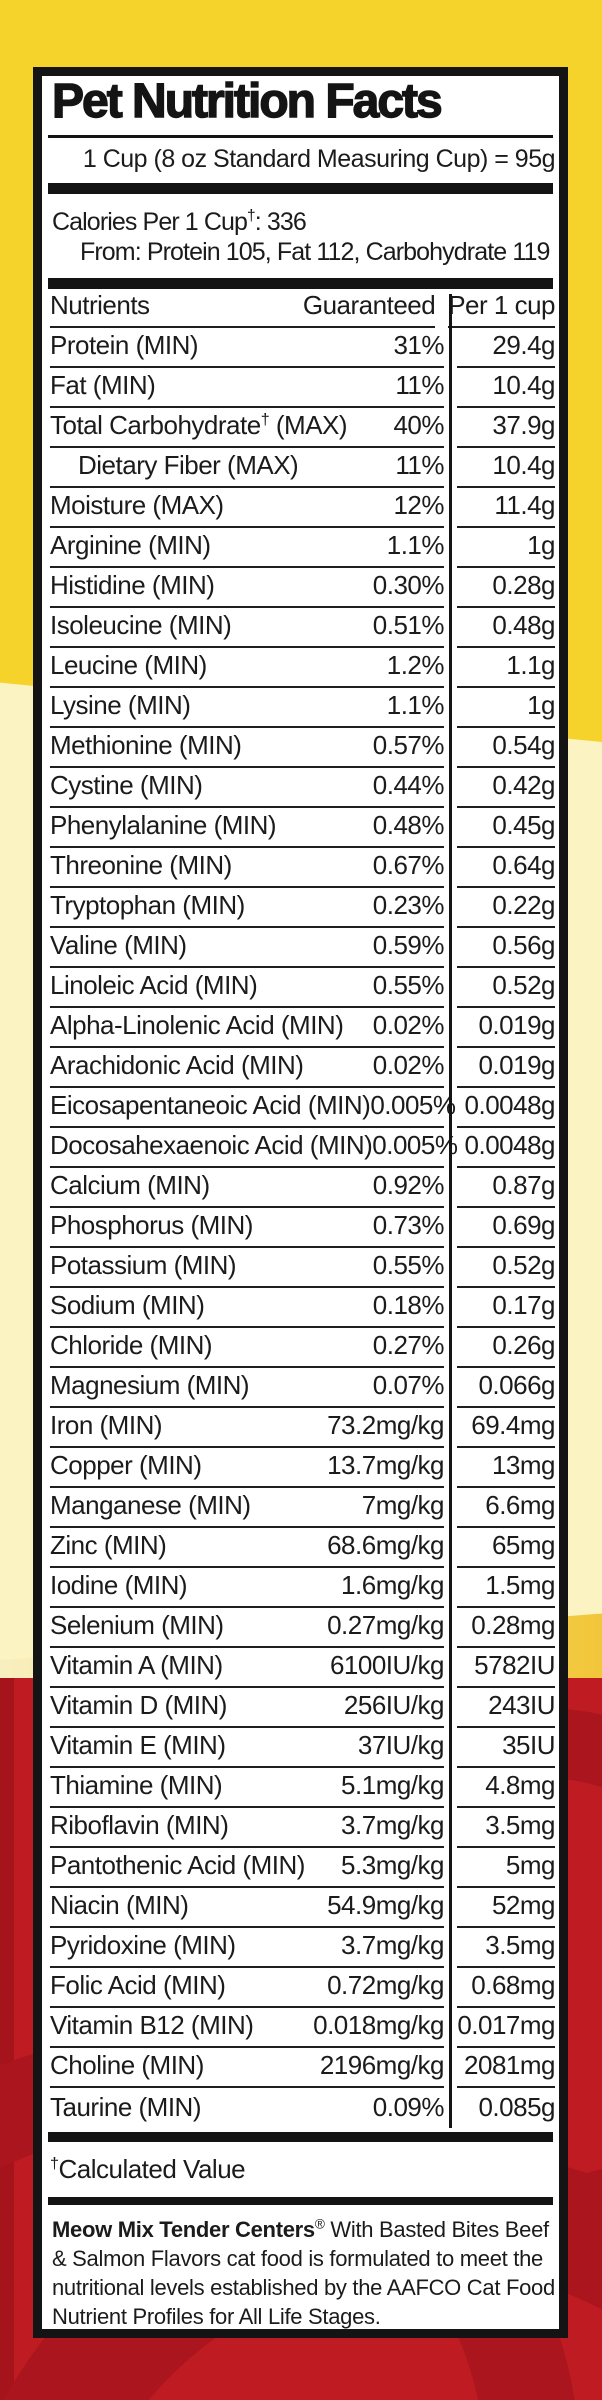 This screenshot has width=602, height=2400. Describe the element at coordinates (300, 1388) in the screenshot. I see `table-row: Magnesium (MIN) 0.07% 0.066g` at that location.